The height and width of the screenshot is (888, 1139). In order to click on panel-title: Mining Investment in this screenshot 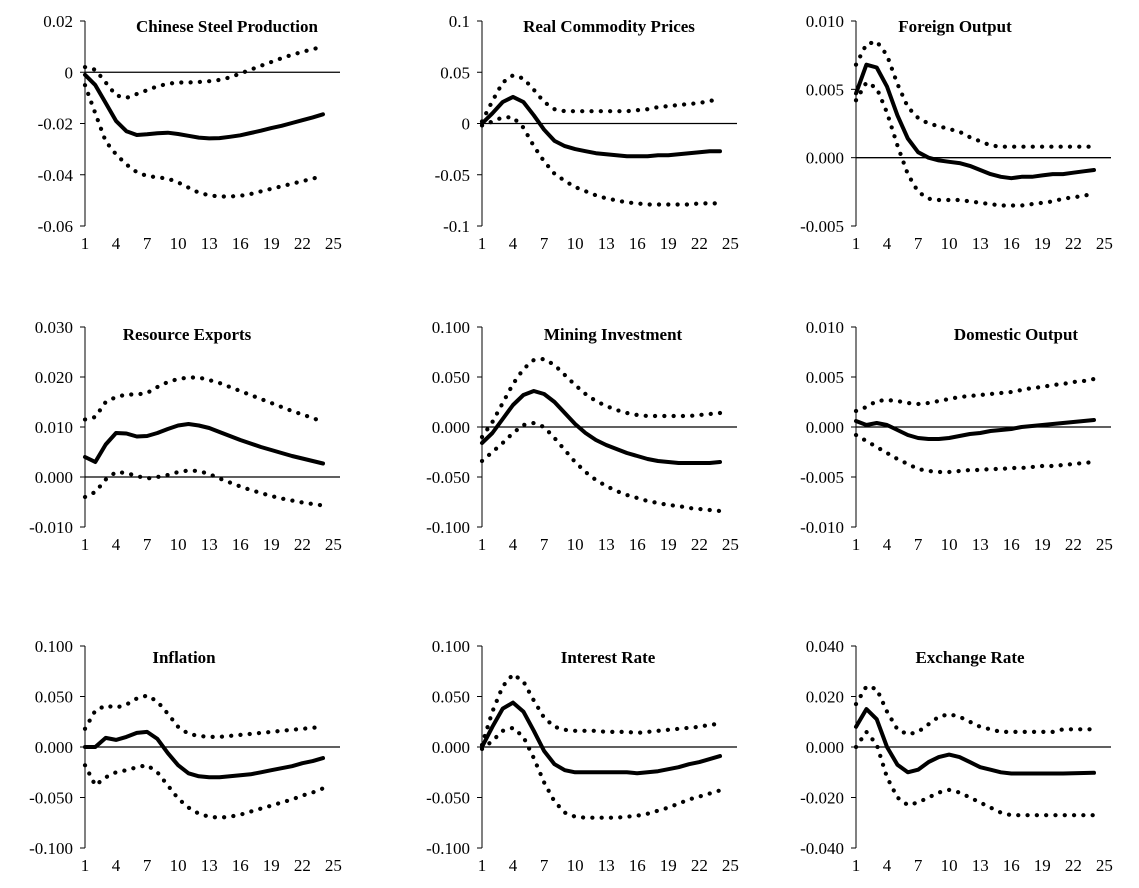, I will do `click(613, 334)`.